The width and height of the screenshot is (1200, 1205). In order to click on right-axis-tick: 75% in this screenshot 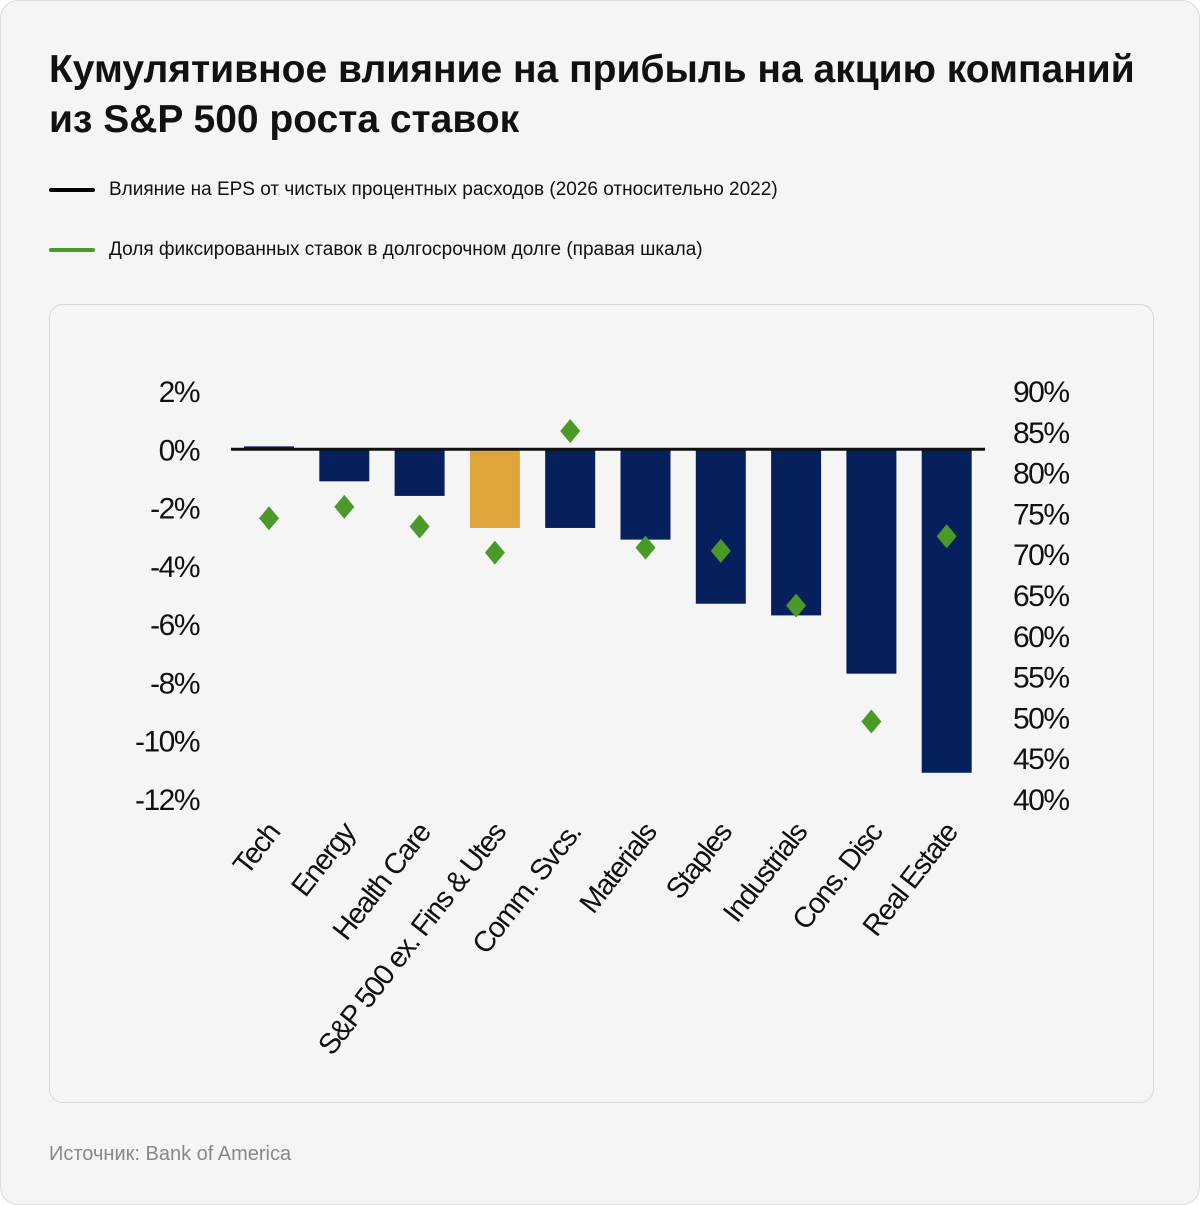, I will do `click(1041, 514)`.